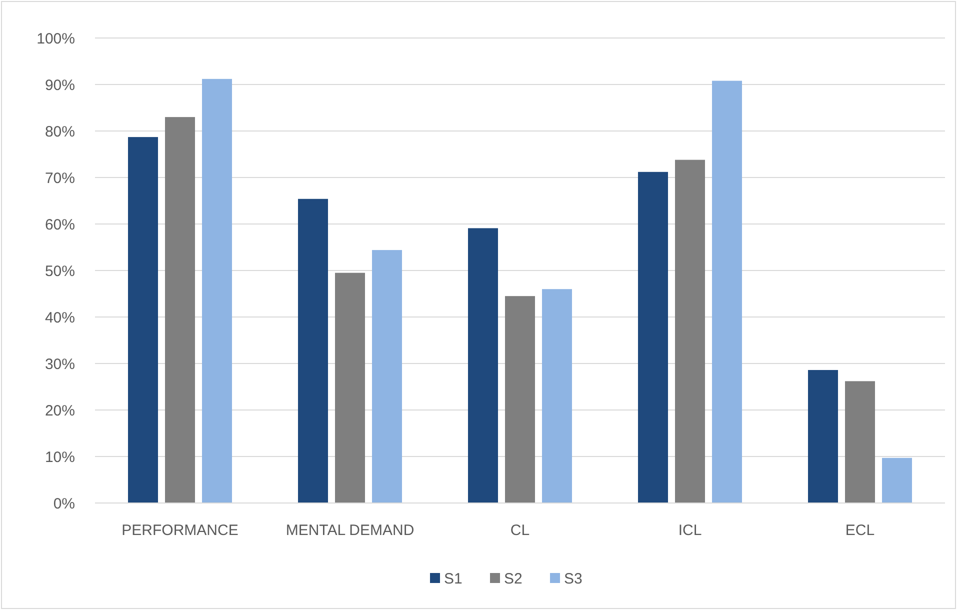 Image resolution: width=957 pixels, height=610 pixels. What do you see at coordinates (64, 503) in the screenshot?
I see `y-tick-label: 0%` at bounding box center [64, 503].